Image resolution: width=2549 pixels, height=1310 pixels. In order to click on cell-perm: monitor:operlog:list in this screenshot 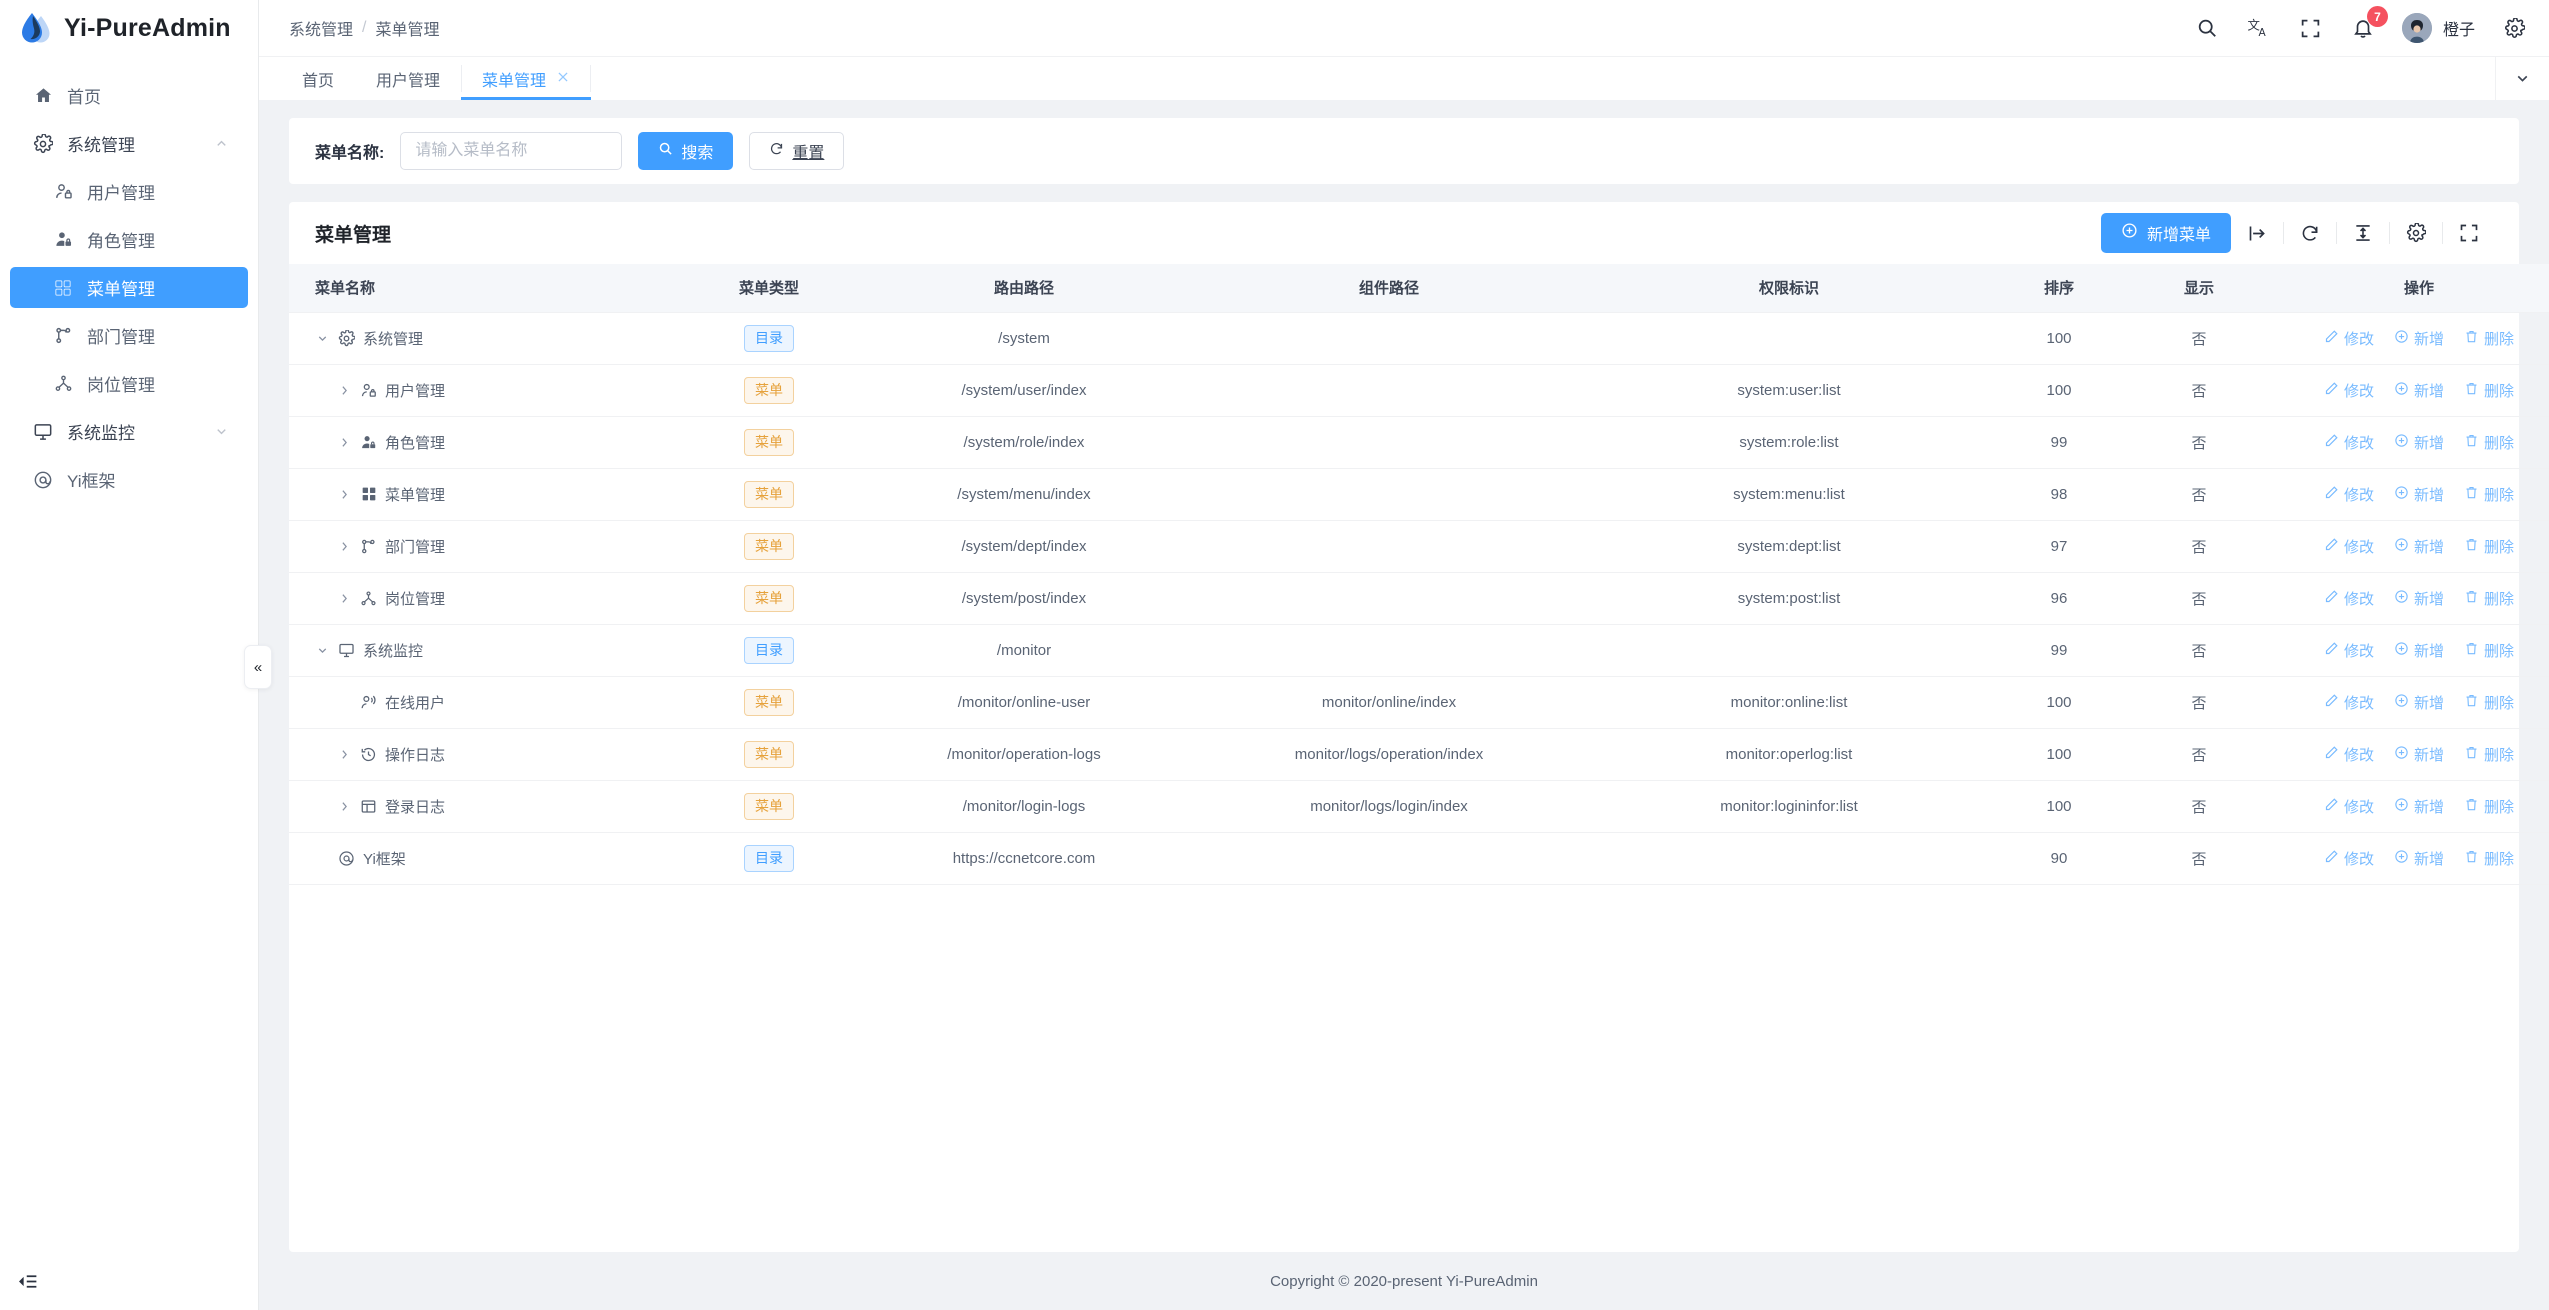, I will do `click(1789, 754)`.